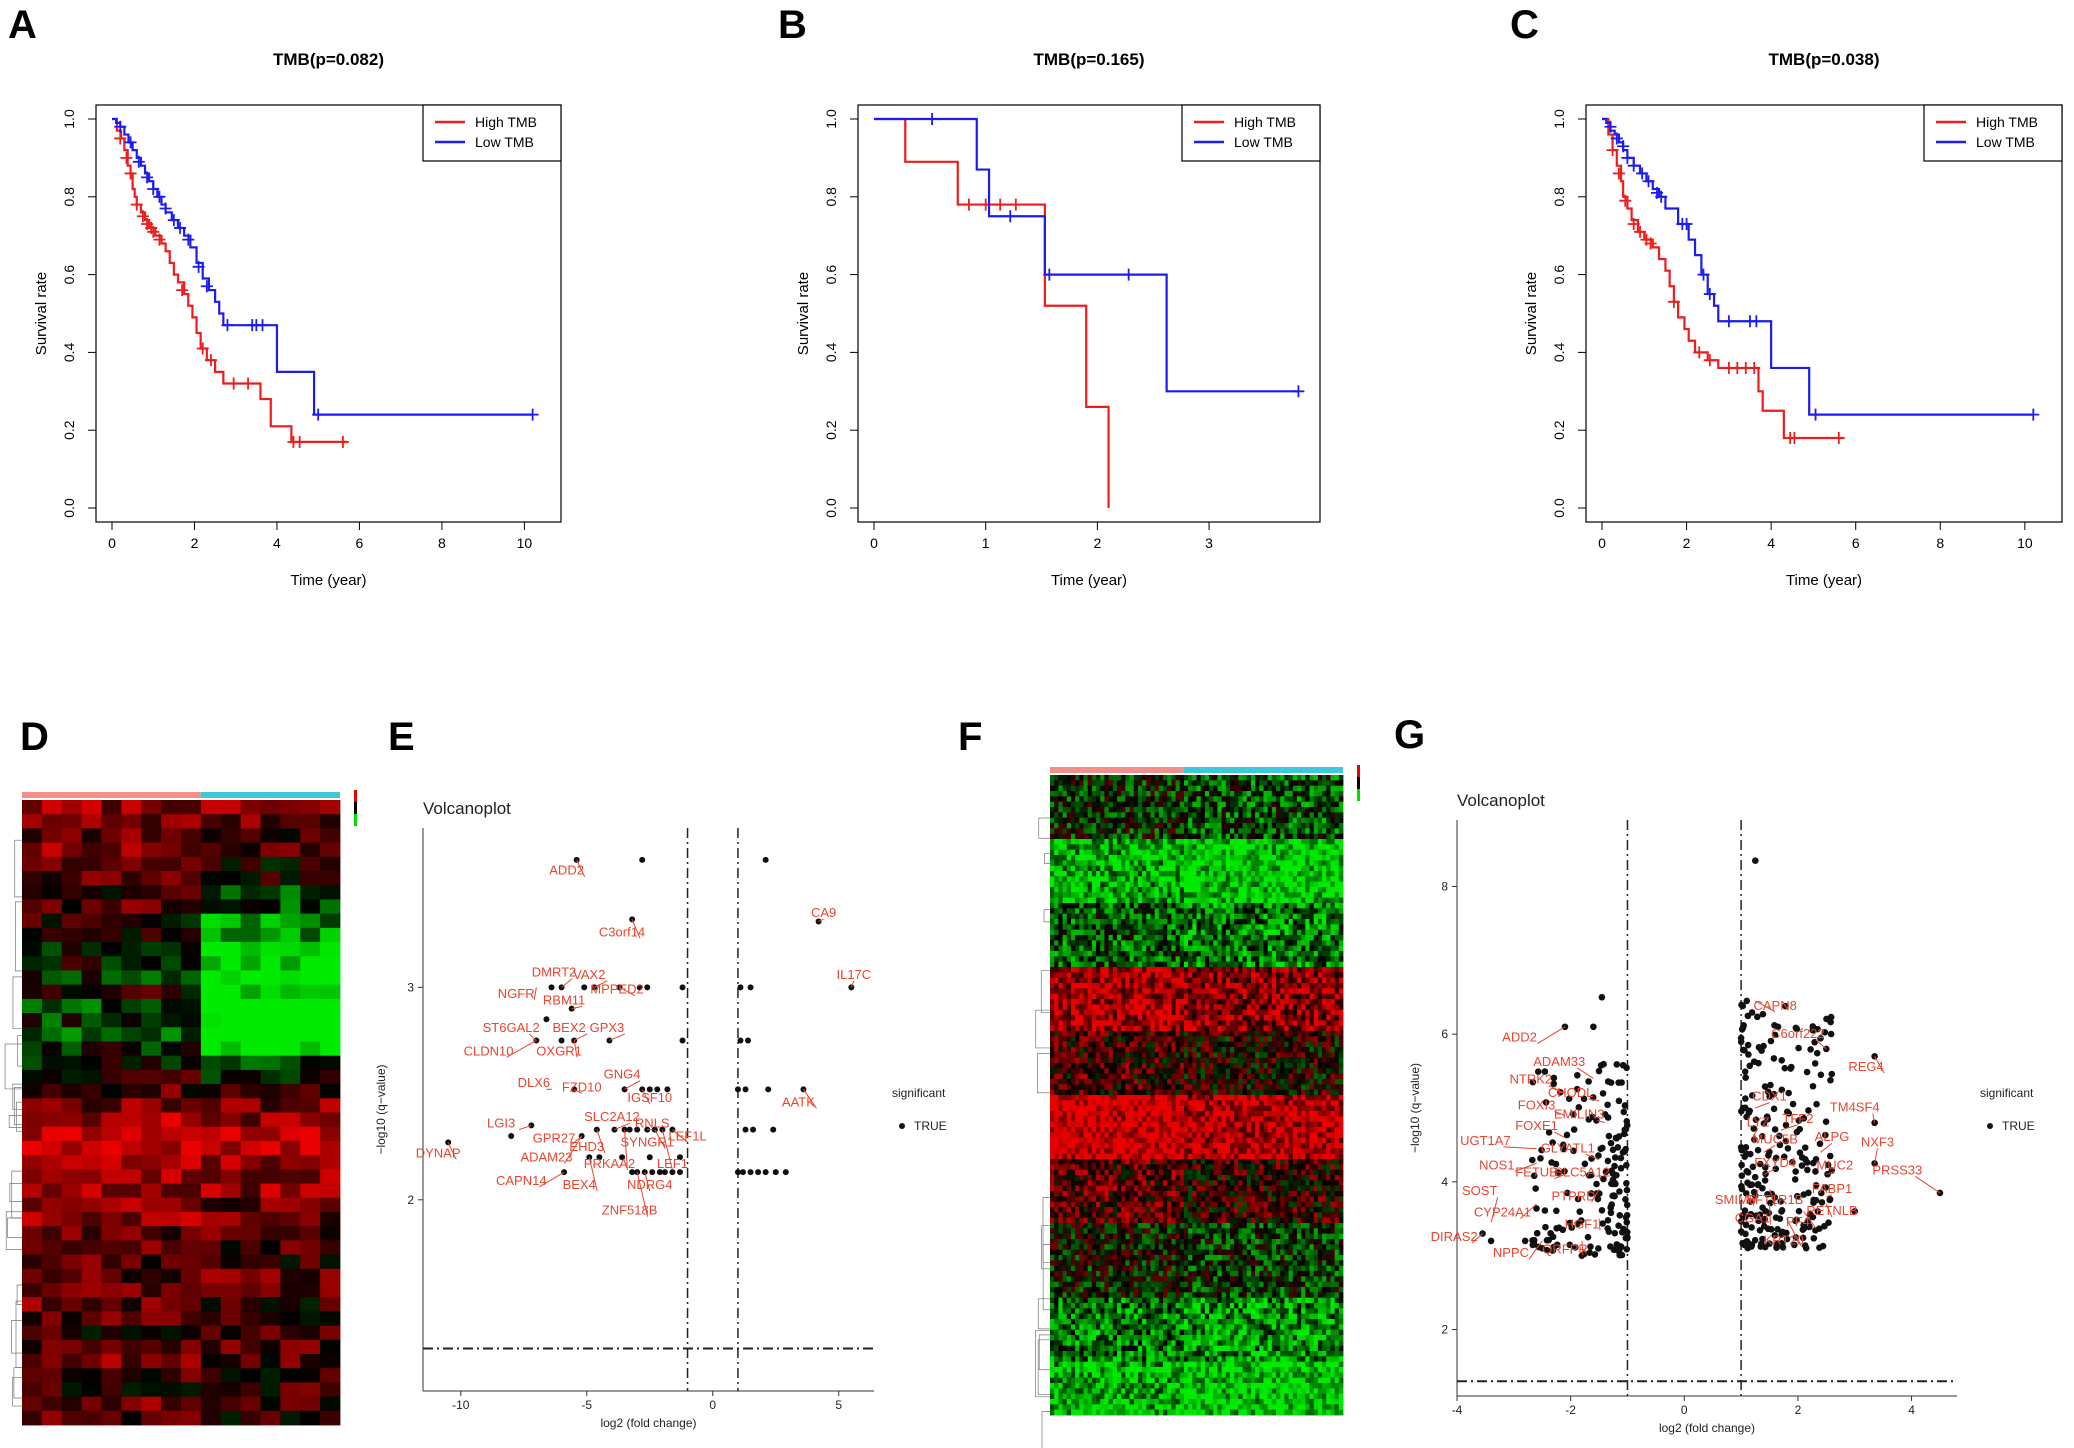 The width and height of the screenshot is (2074, 1448). I want to click on dendrogram-branch, so click(18, 1116).